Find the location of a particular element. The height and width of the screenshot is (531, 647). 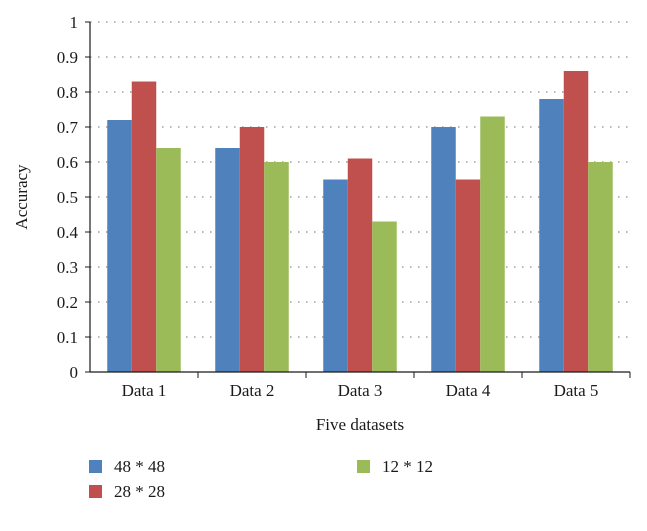

y-tick-label: 0.5 is located at coordinates (67, 197).